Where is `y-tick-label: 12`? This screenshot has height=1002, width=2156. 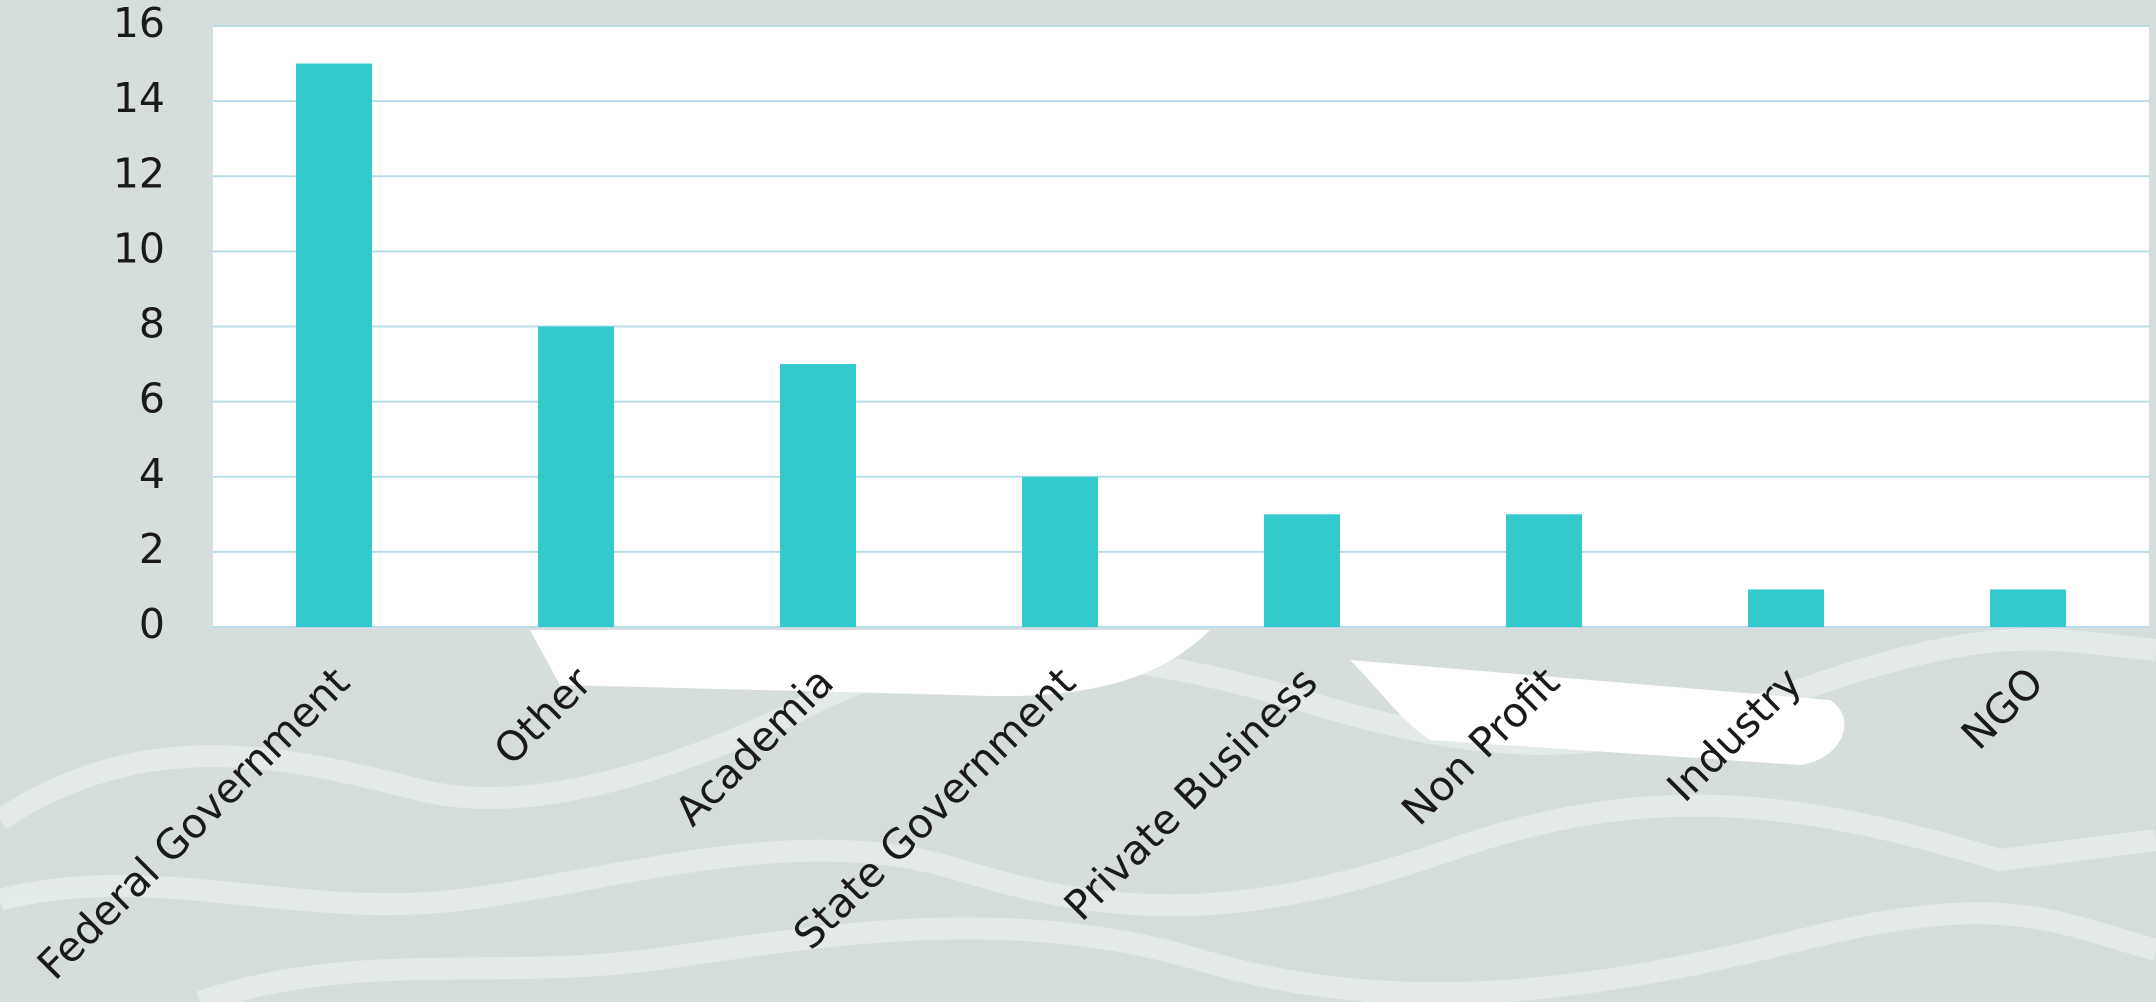
y-tick-label: 12 is located at coordinates (139, 173).